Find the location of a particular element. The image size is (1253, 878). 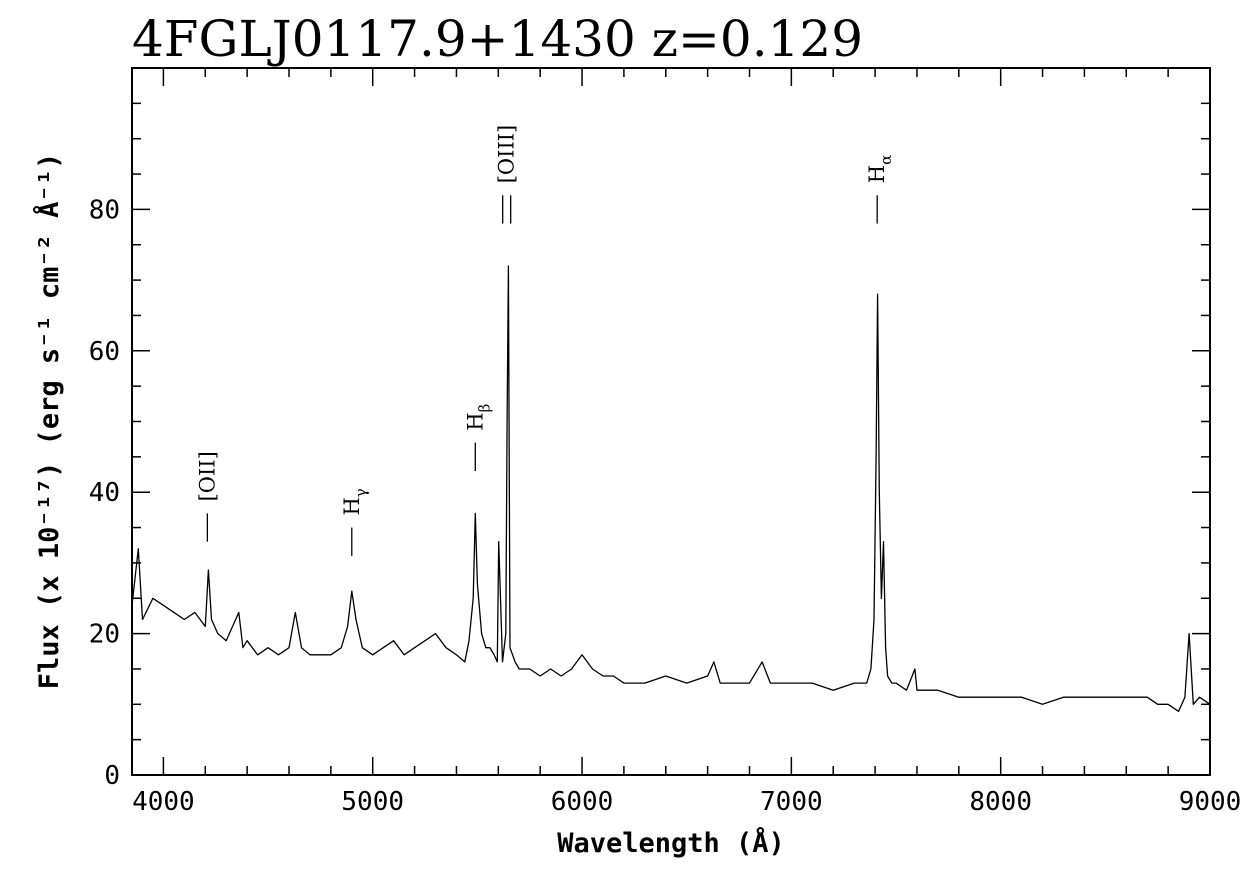

y-tick-labels: 0 20 40 60 80 is located at coordinates (104, 493).